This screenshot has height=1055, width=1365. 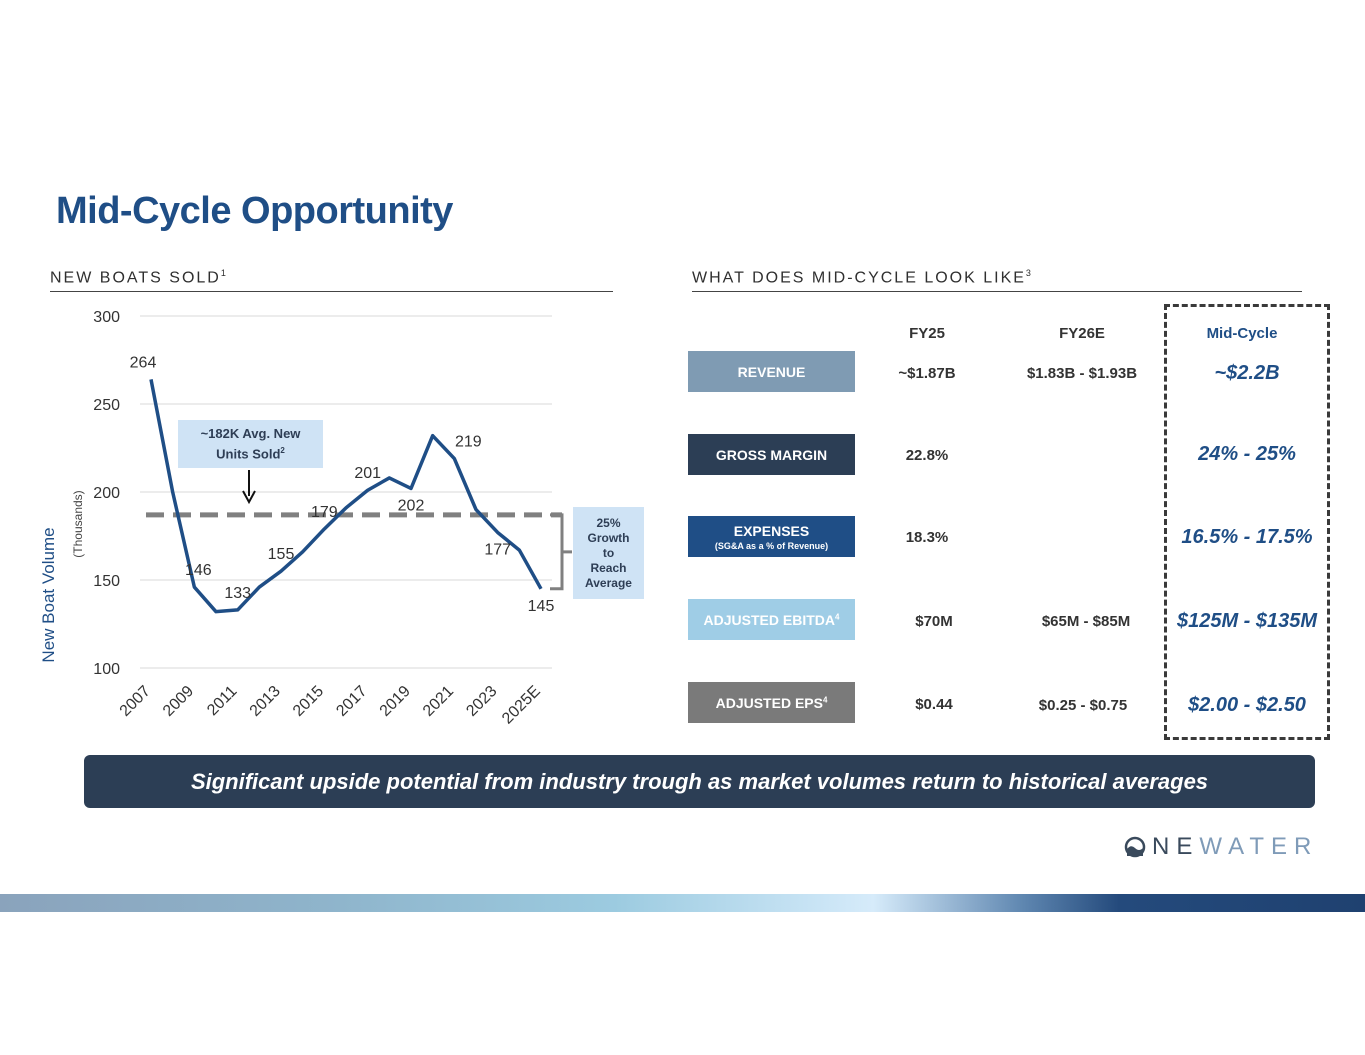 I want to click on cell-eps-mid-cycle: $2.00 - $2.50, so click(x=1247, y=705).